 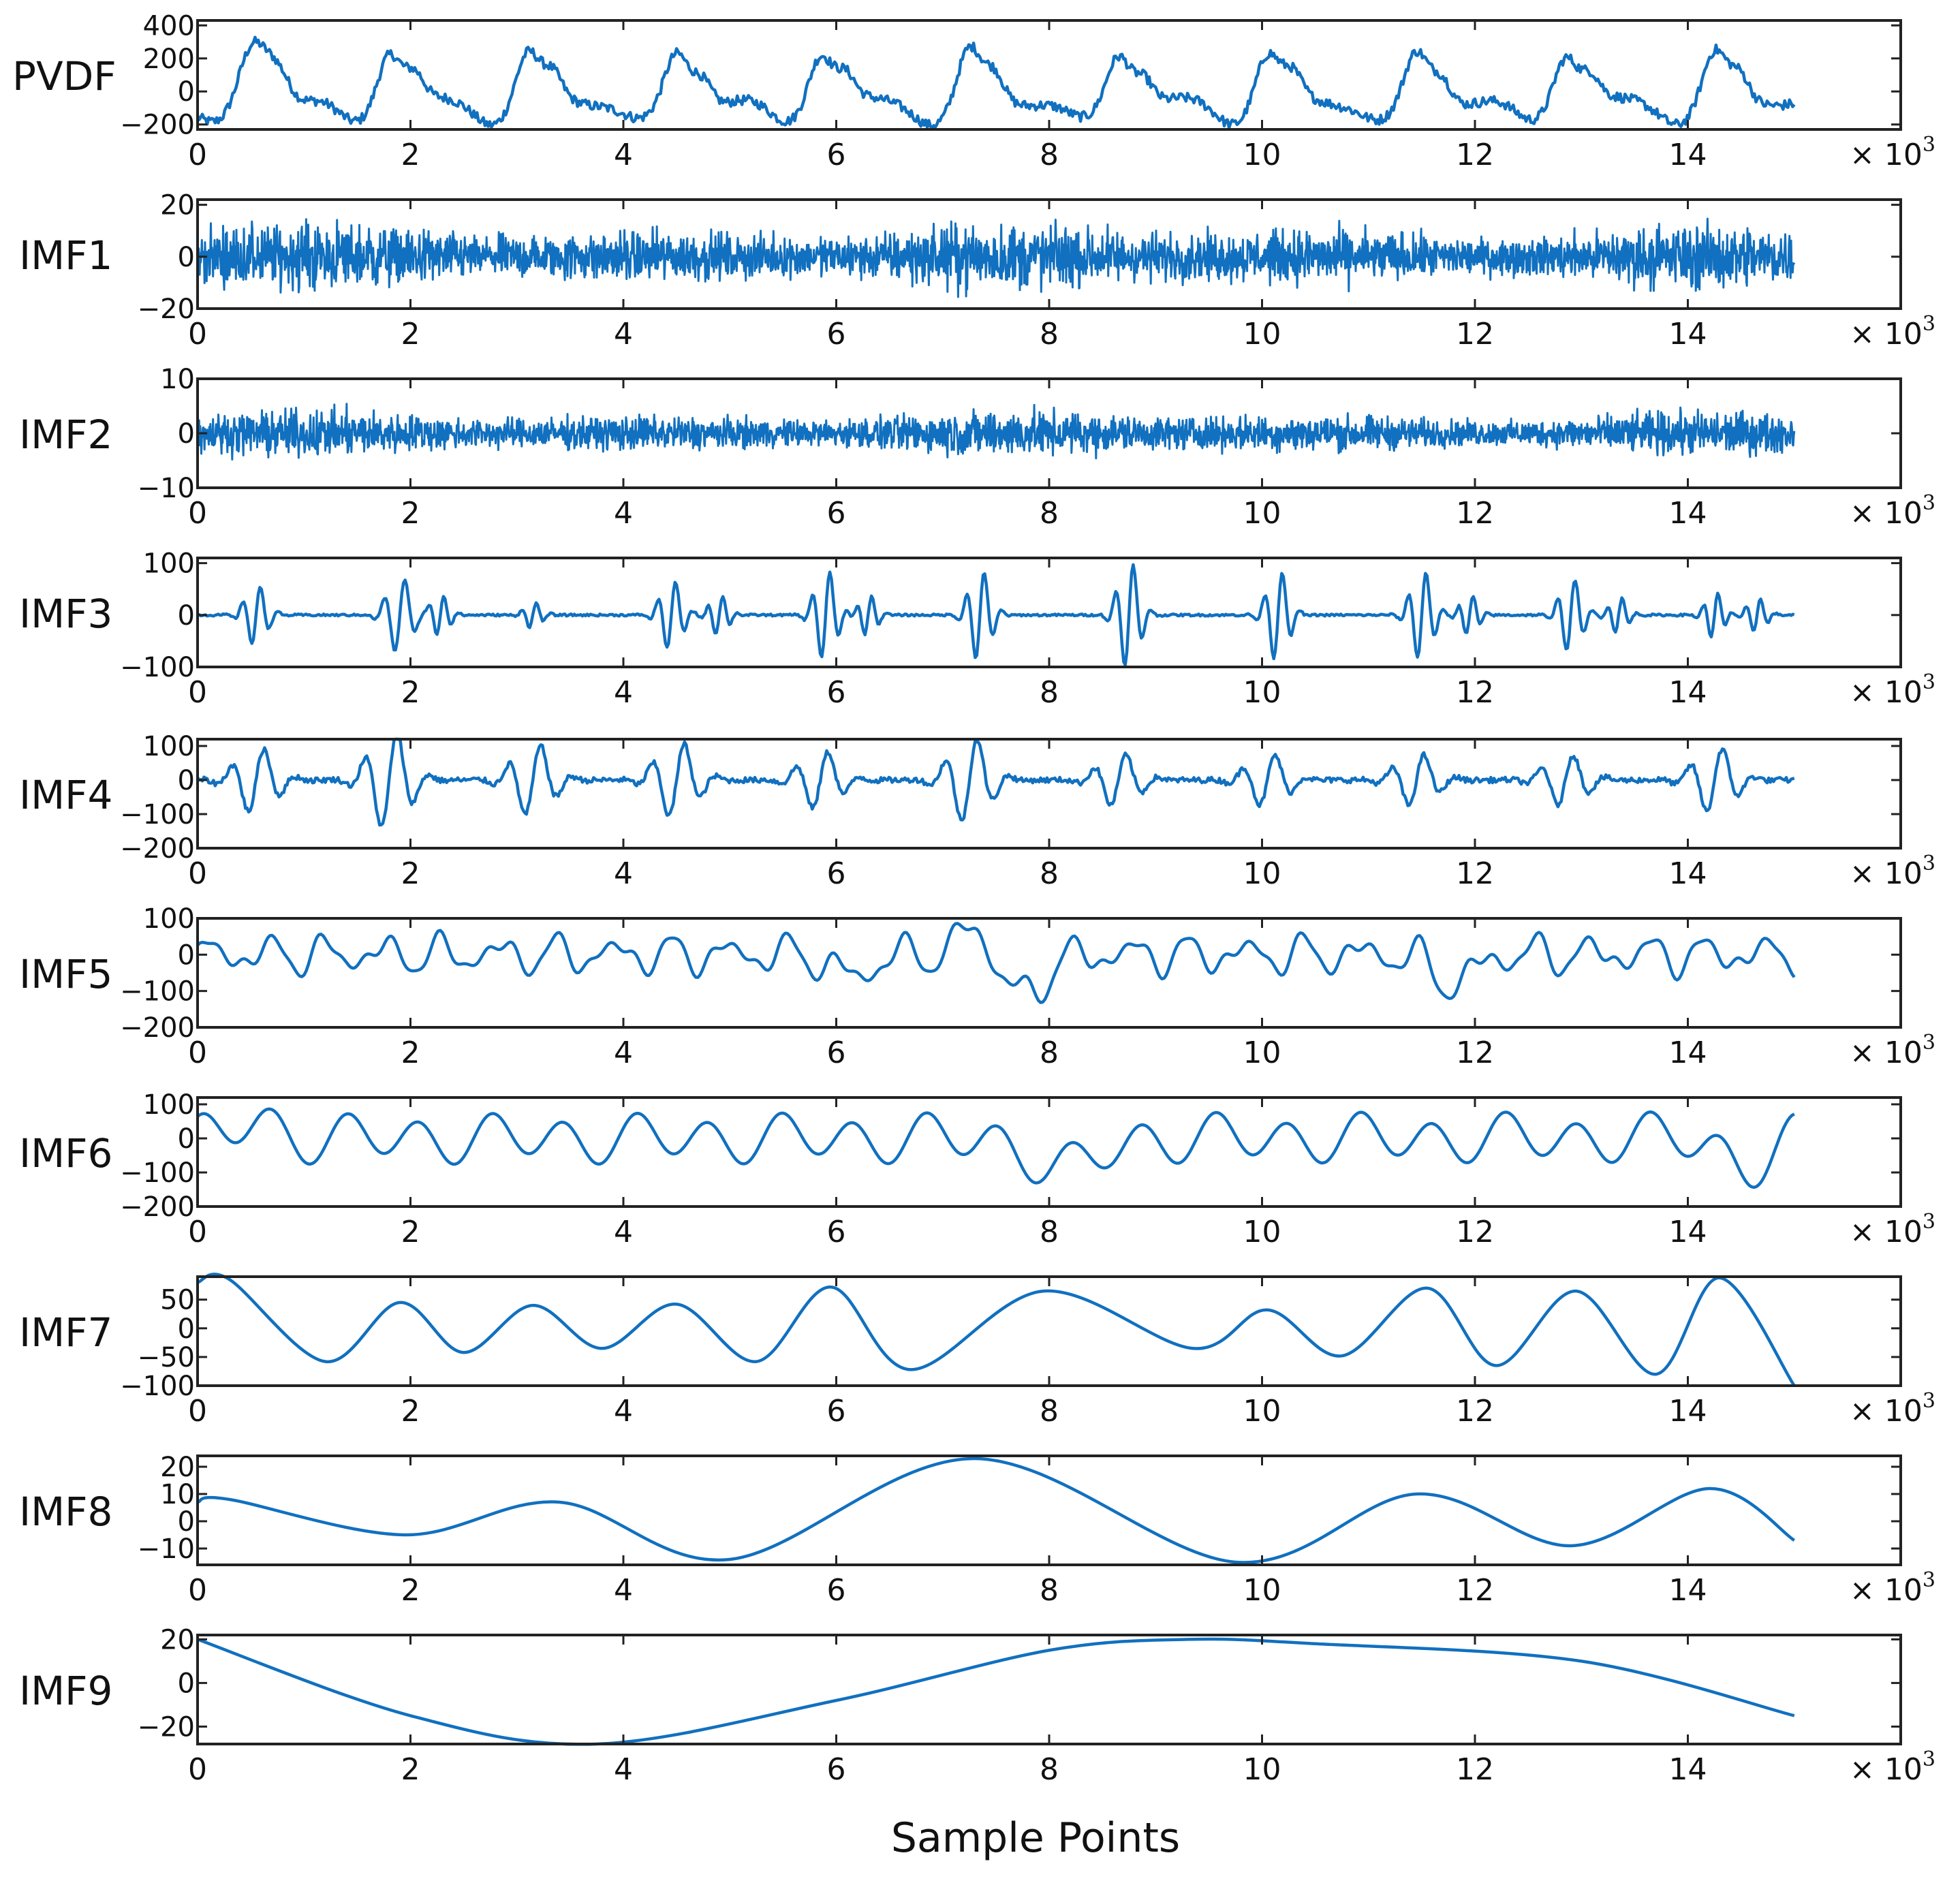 What do you see at coordinates (64, 76) in the screenshot?
I see `panel-label-pvdf: PVDF` at bounding box center [64, 76].